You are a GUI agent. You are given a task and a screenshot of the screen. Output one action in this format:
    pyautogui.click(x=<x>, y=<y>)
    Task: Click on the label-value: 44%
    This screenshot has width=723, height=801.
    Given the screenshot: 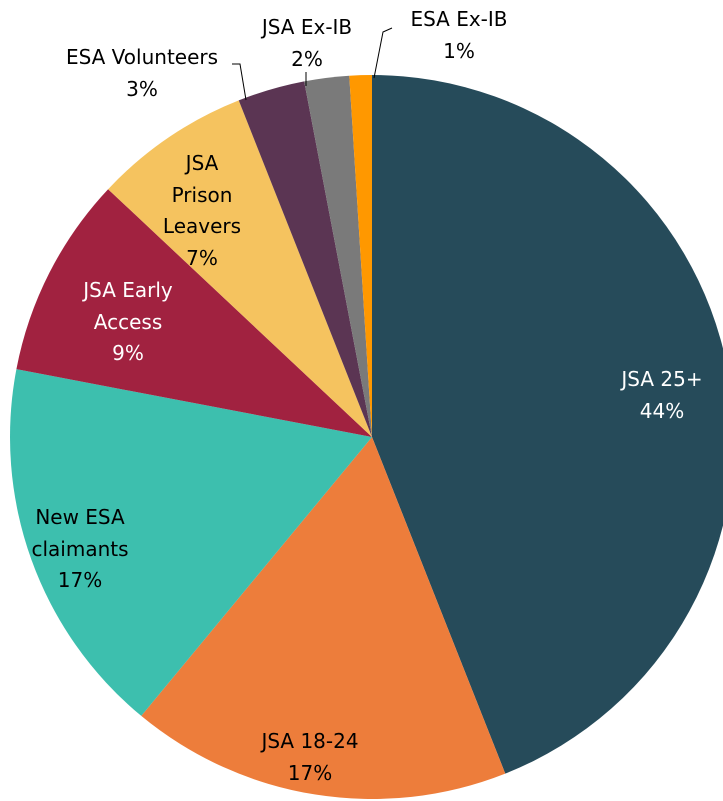 What is the action you would take?
    pyautogui.click(x=662, y=410)
    